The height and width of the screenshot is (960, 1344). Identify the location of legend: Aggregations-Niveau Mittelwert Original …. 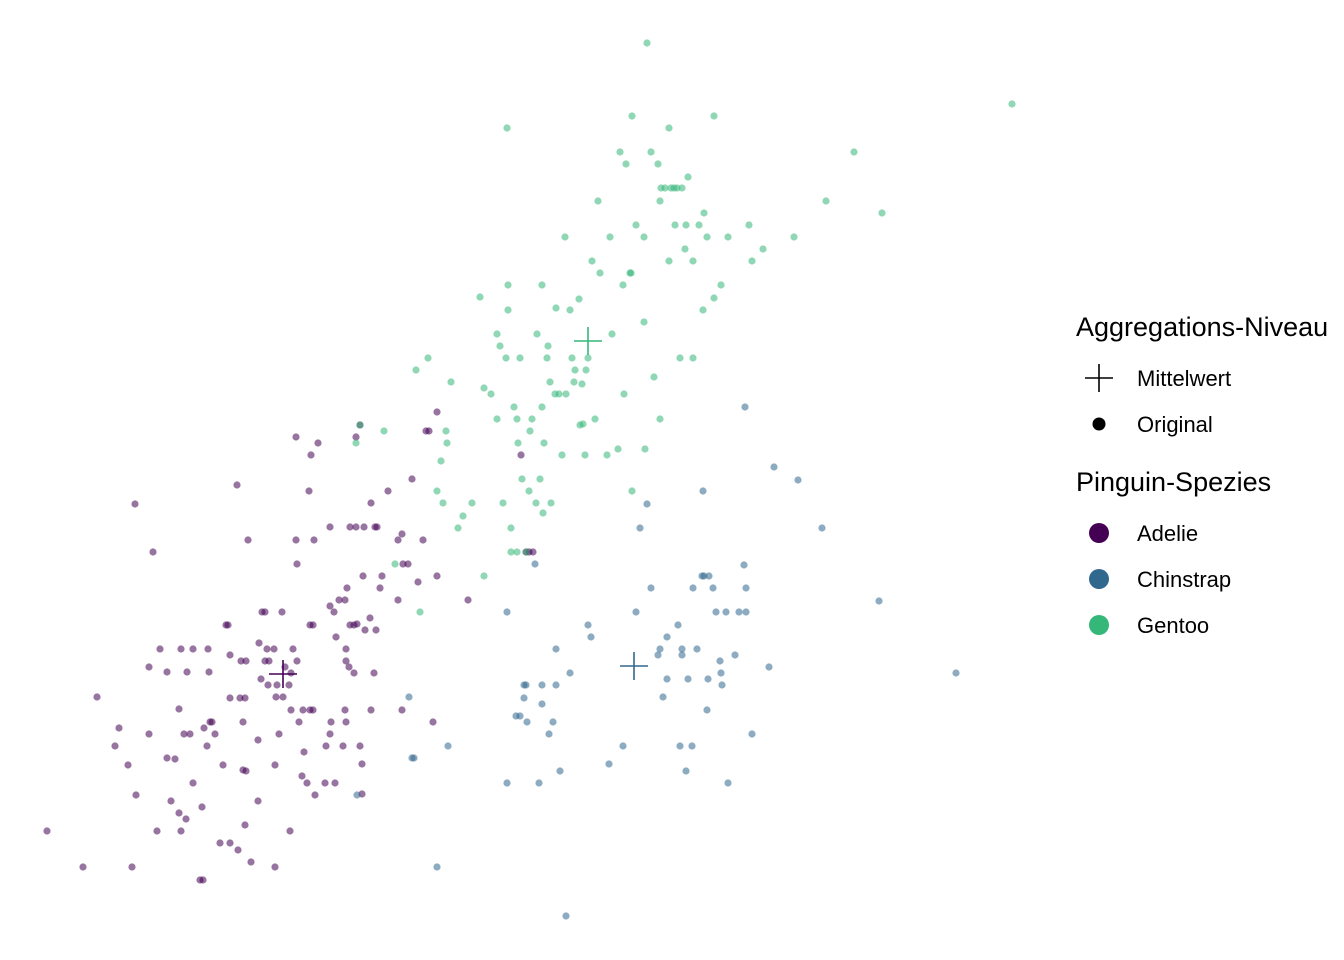
(1202, 475).